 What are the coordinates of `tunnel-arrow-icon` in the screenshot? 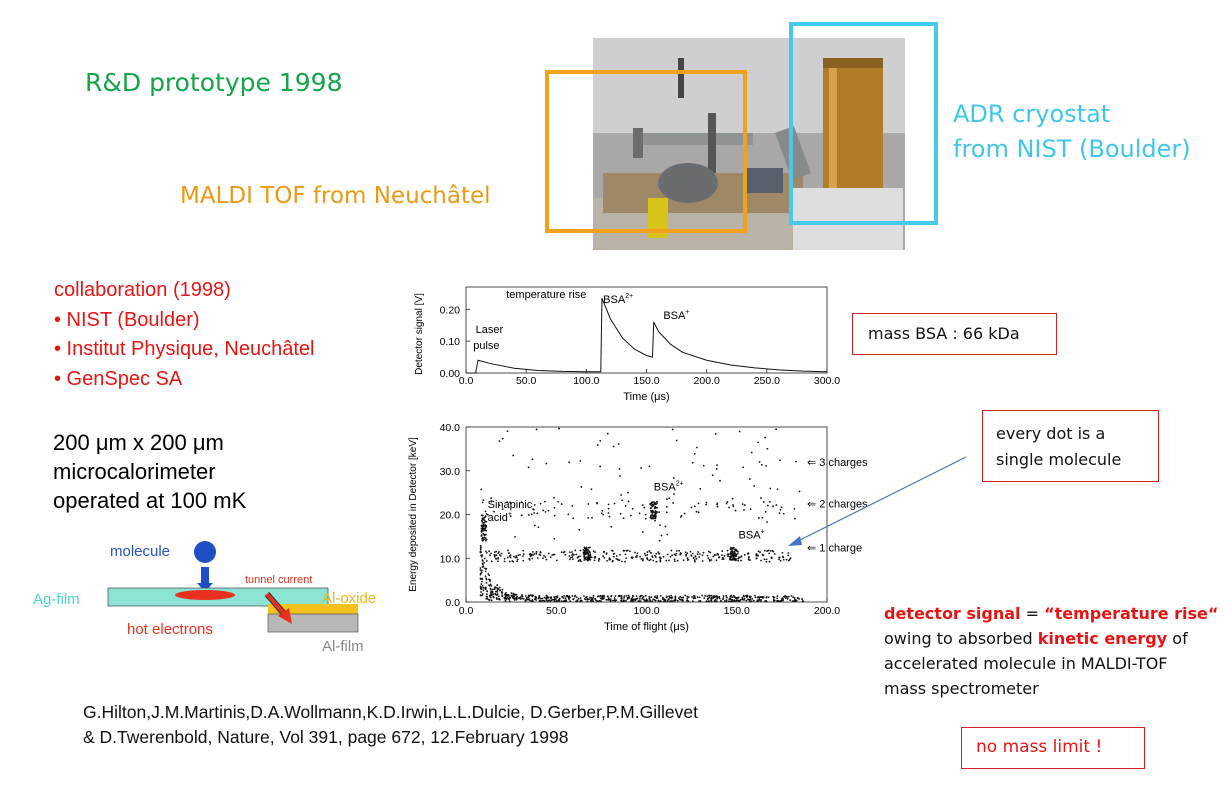 It's located at (285, 616).